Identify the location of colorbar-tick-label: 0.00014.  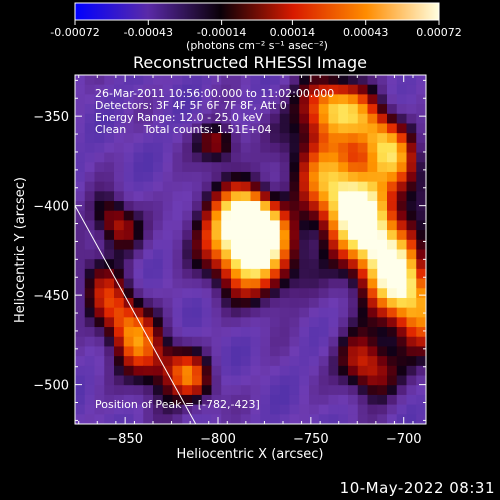
(293, 32).